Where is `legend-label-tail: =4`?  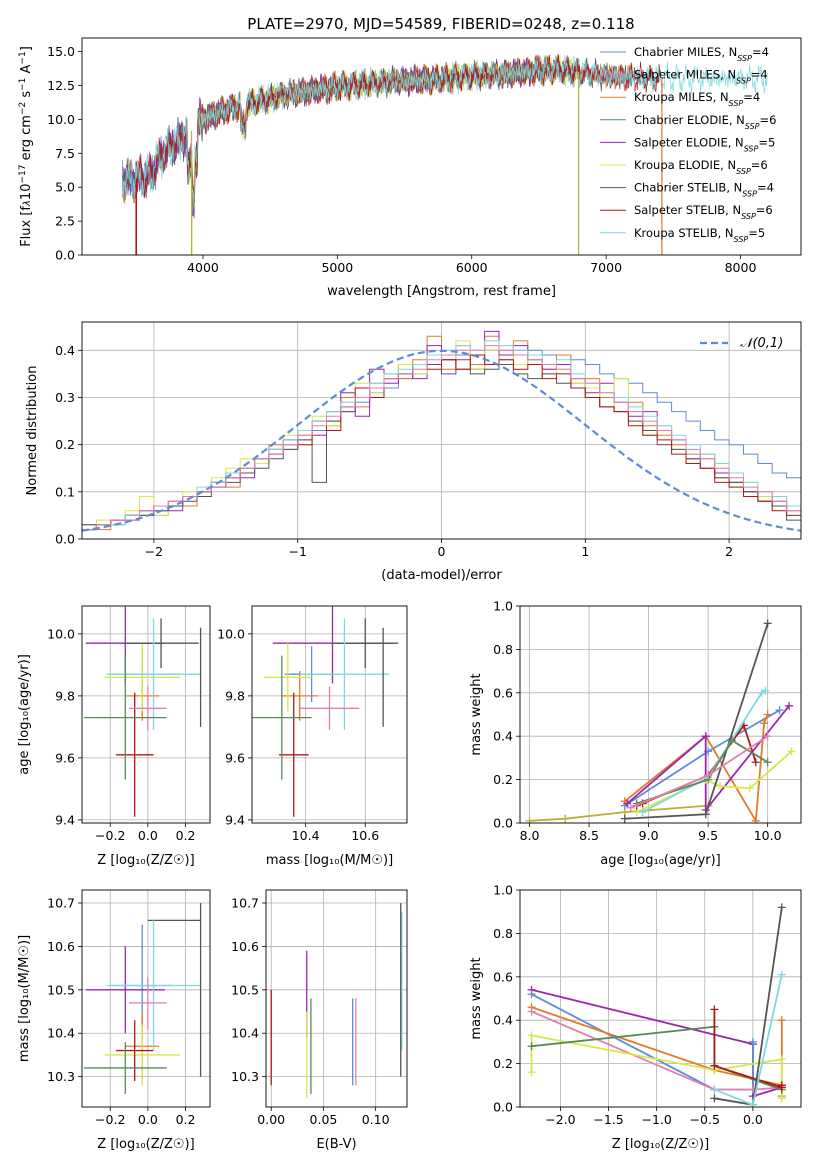
legend-label-tail: =4 is located at coordinates (751, 97).